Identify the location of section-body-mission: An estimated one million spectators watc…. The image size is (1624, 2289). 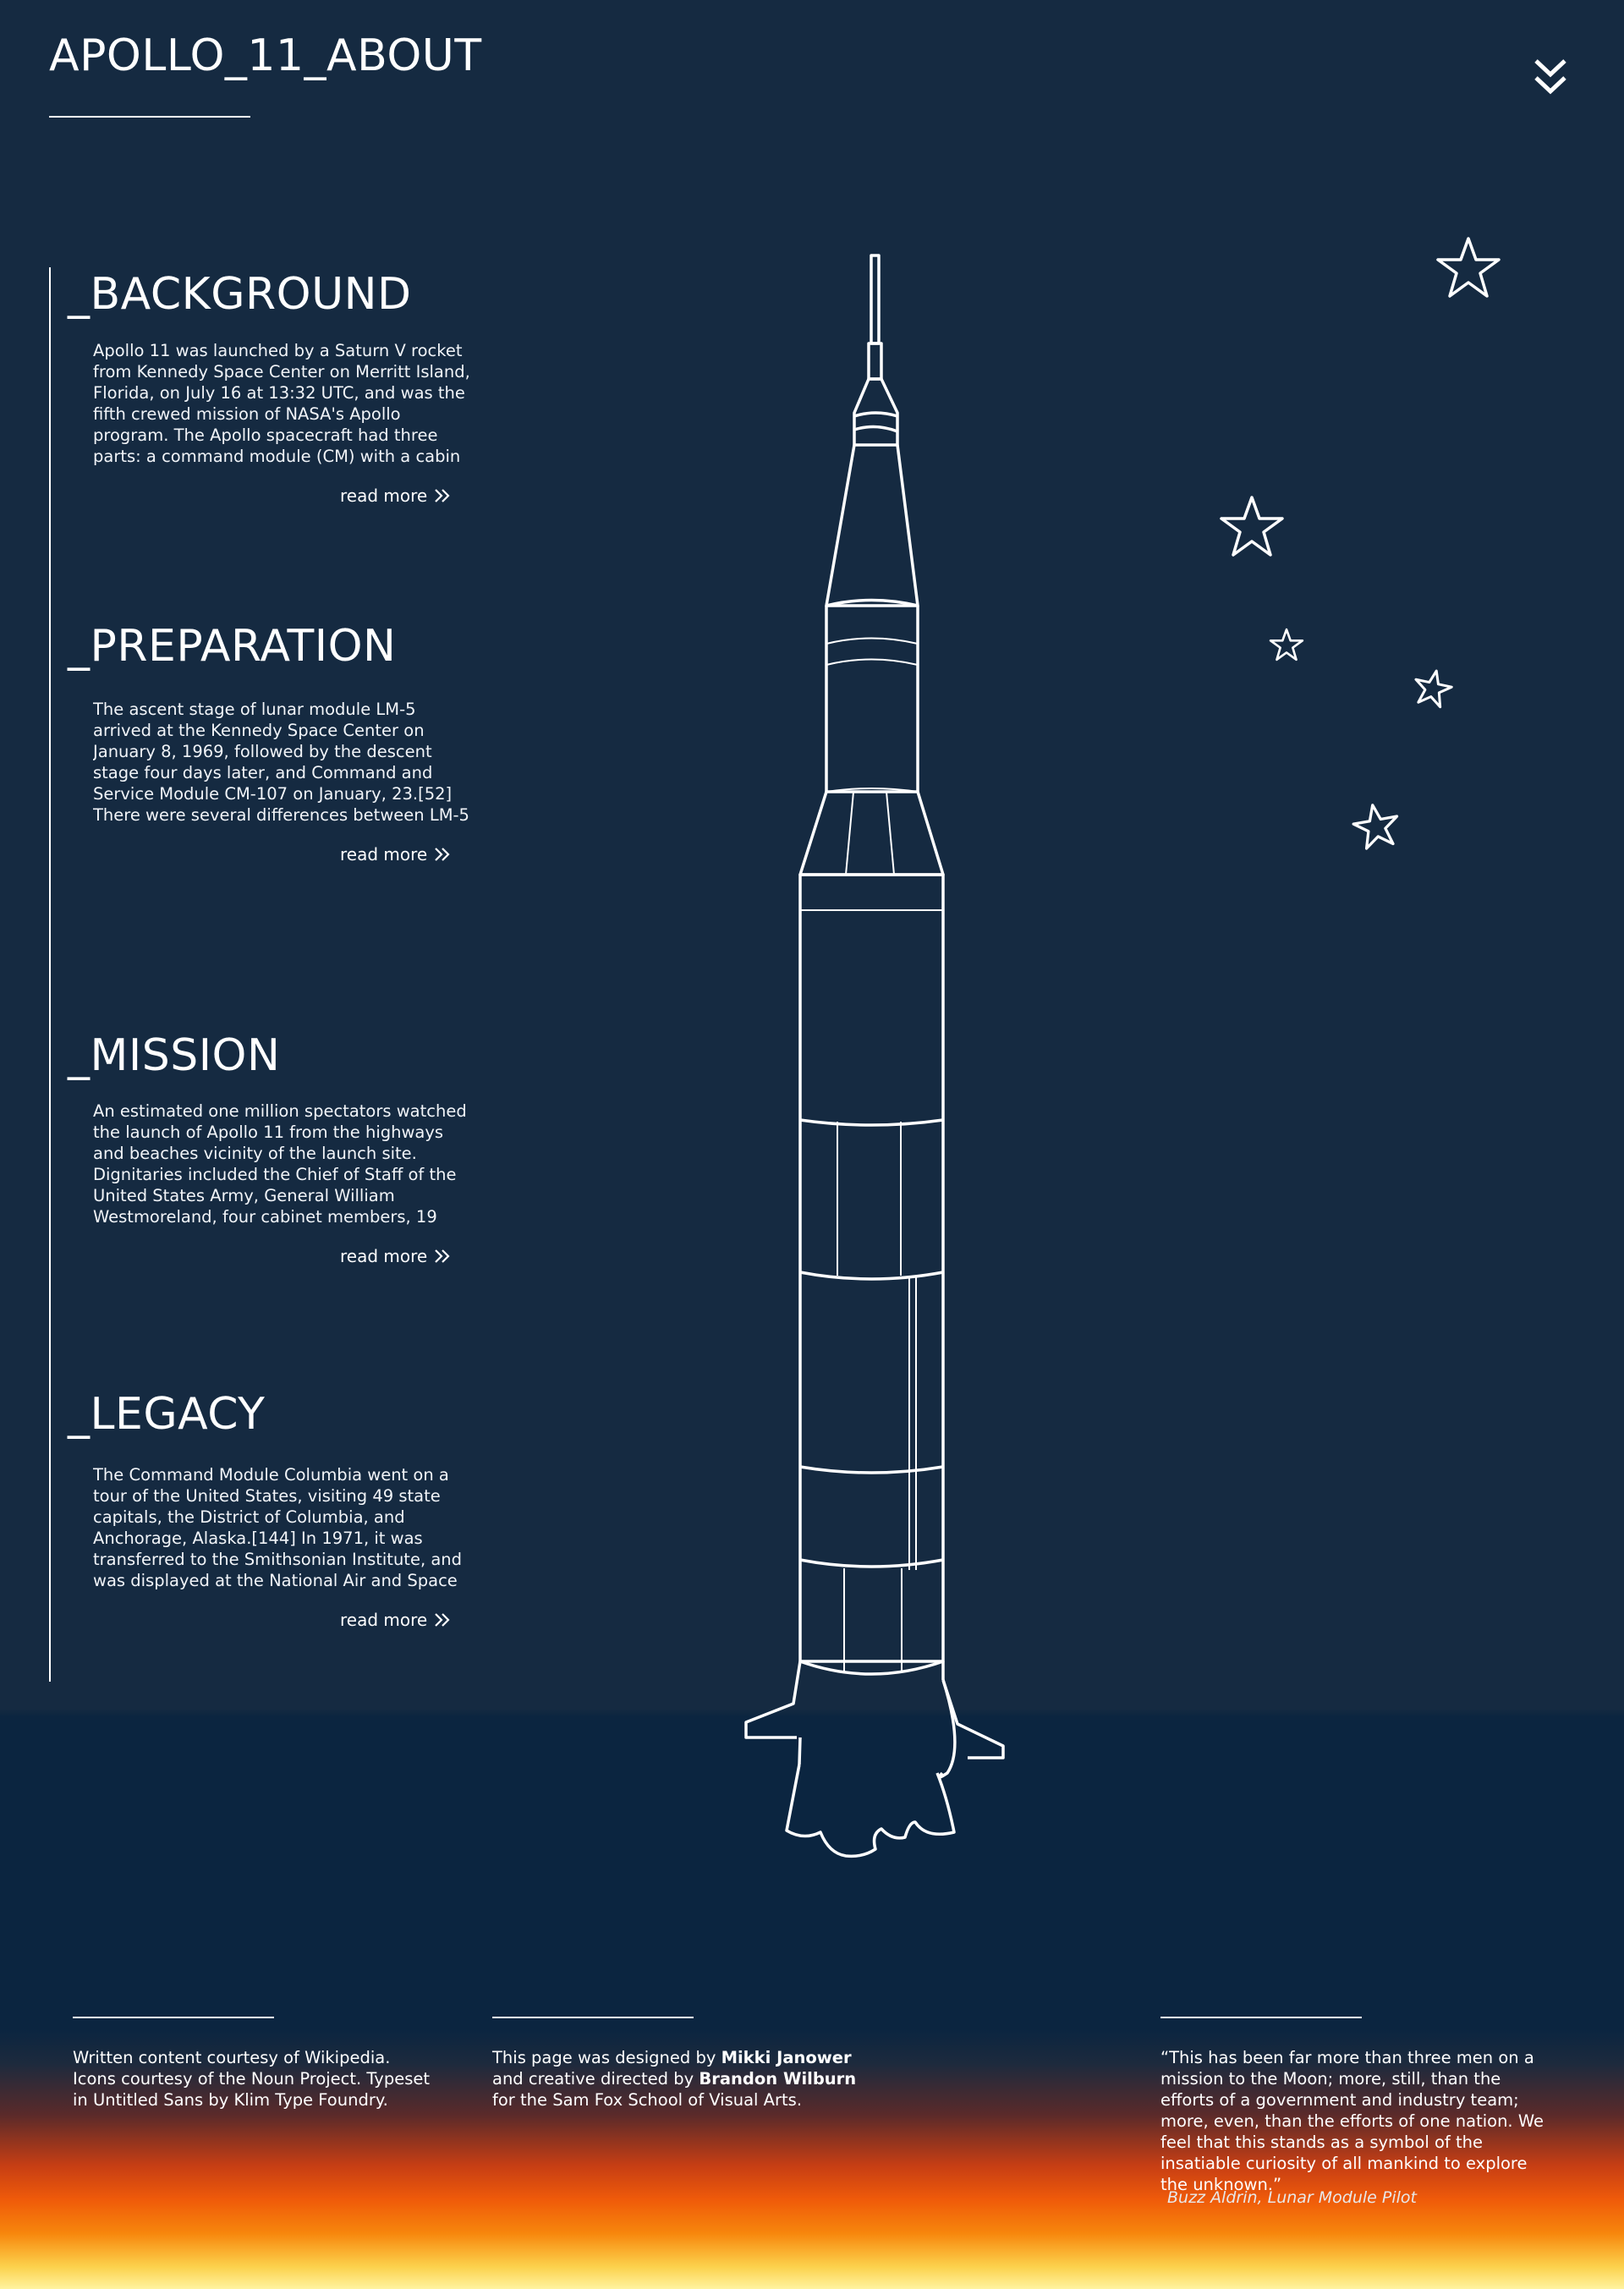
(280, 1164).